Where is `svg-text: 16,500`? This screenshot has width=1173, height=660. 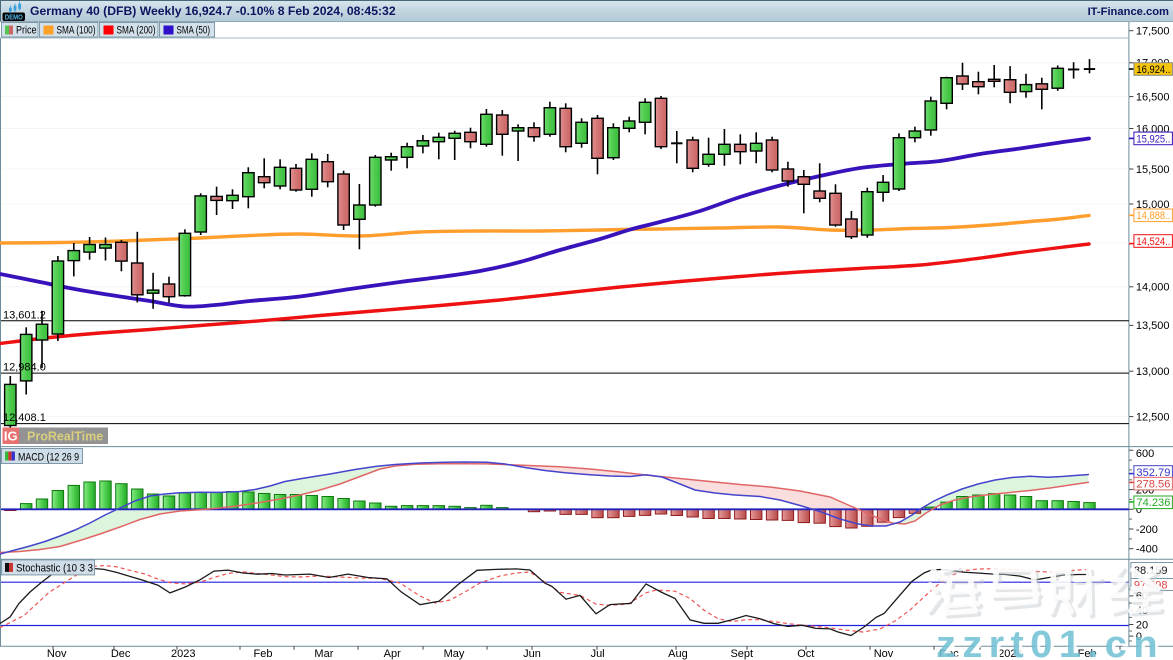 svg-text: 16,500 is located at coordinates (1153, 97).